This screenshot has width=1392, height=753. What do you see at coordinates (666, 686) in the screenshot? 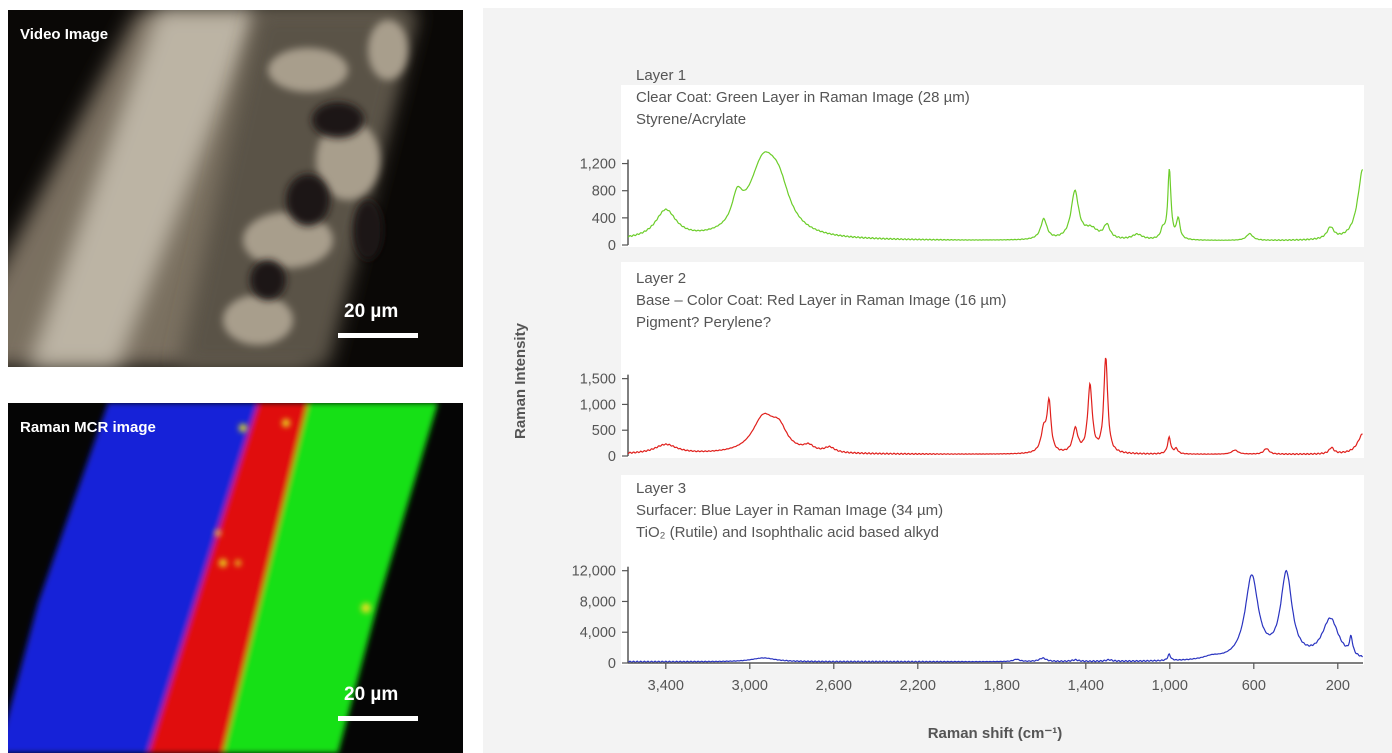
I see `x-tick-label: 3,400` at bounding box center [666, 686].